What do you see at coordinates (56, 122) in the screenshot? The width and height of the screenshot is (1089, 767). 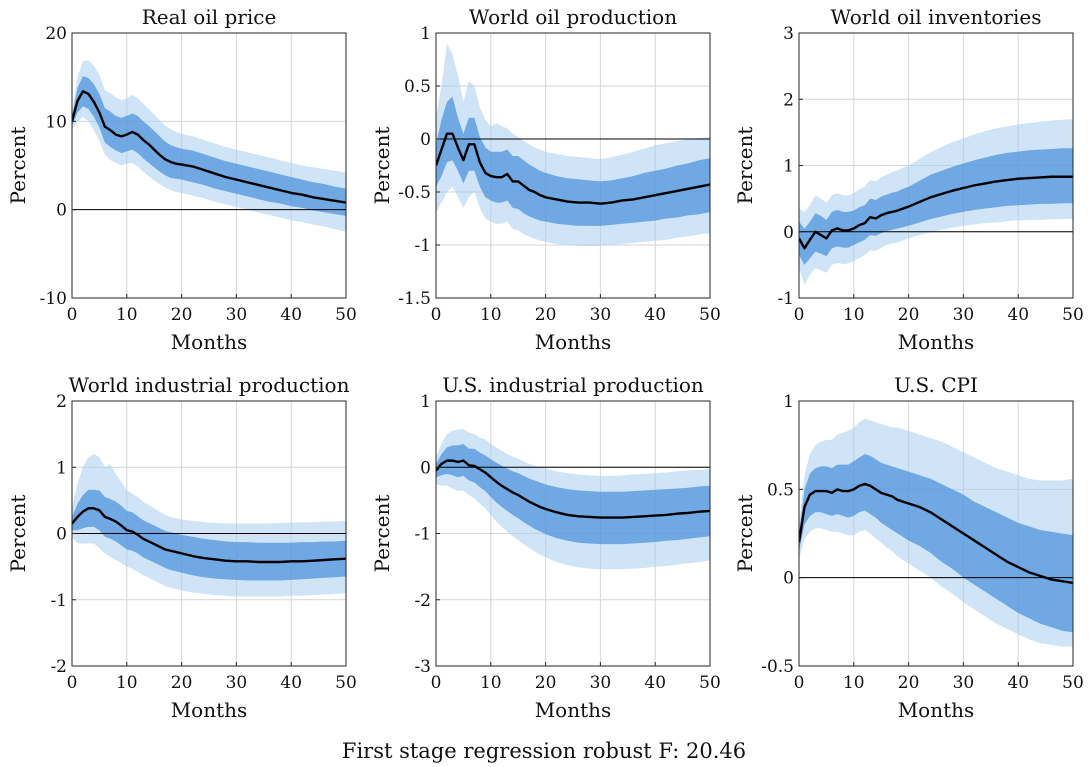 I see `y-tick-label: 10` at bounding box center [56, 122].